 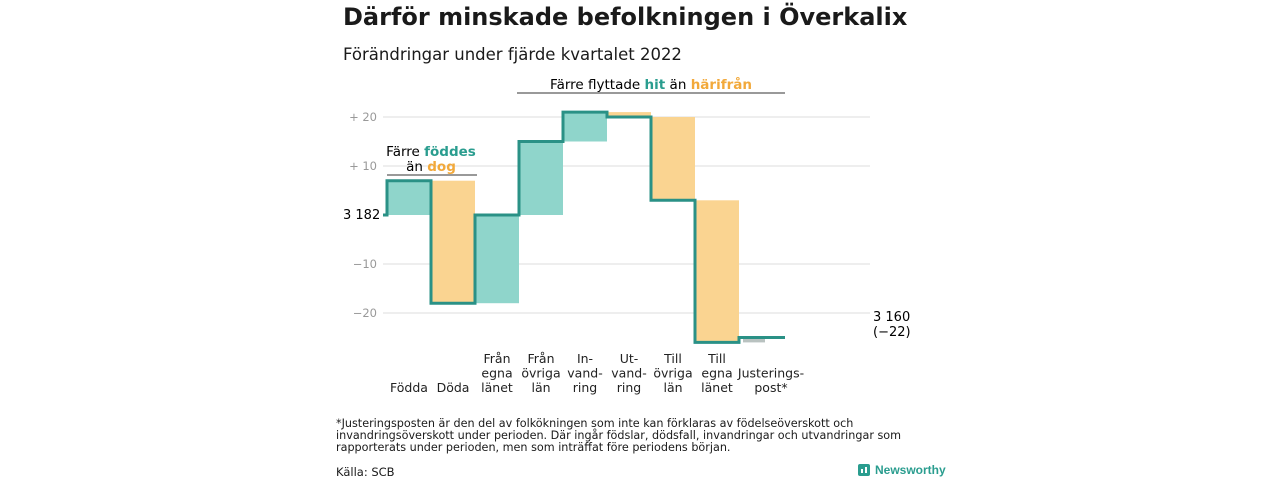 I want to click on annotation-birth-text: Färre, so click(x=403, y=152).